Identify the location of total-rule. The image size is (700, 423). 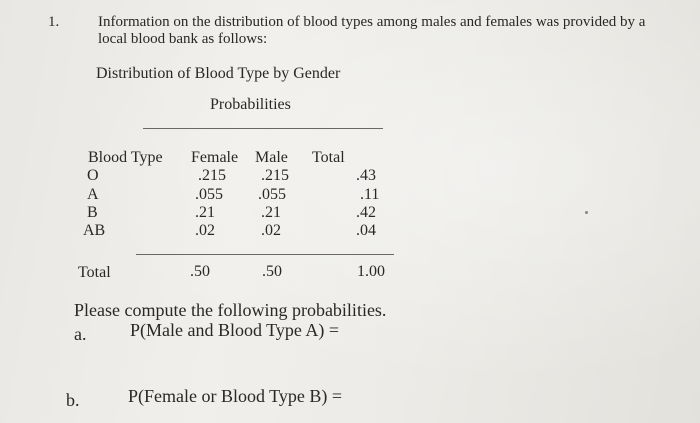
(265, 254).